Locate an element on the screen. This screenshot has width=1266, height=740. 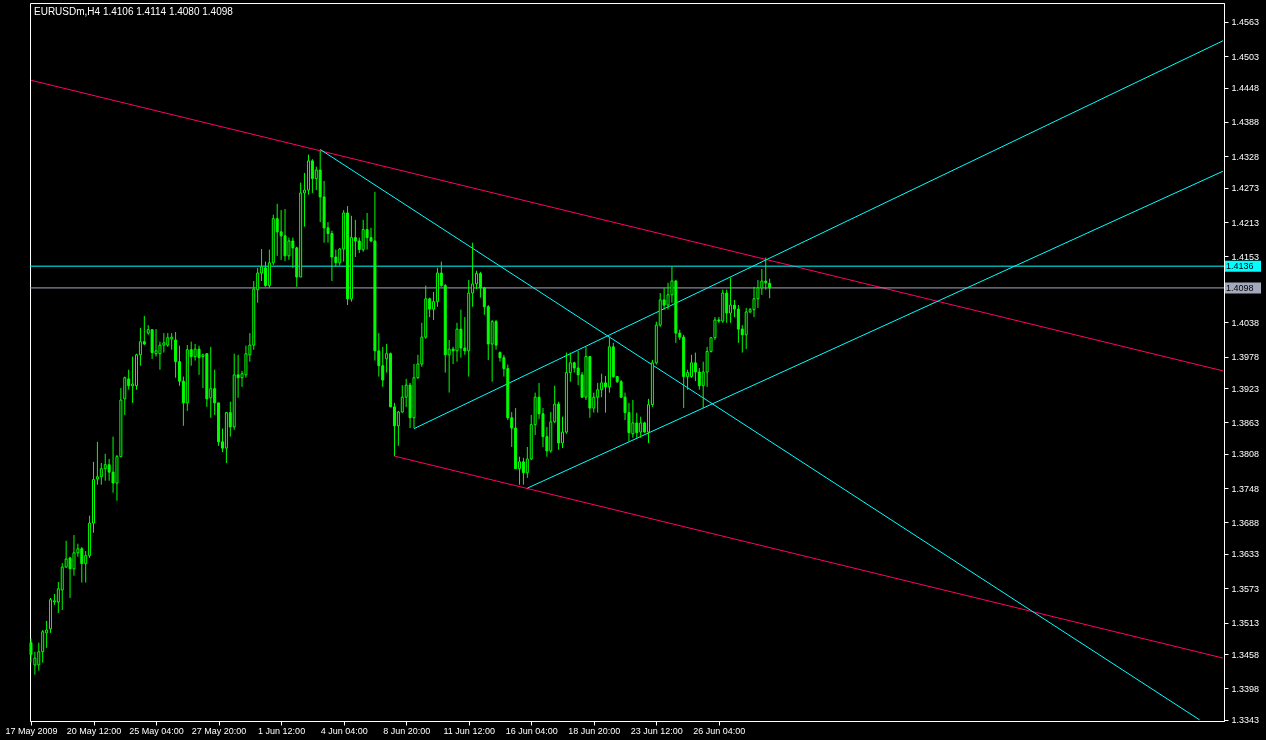
y-tick-label: 1.3923 is located at coordinates (1245, 388).